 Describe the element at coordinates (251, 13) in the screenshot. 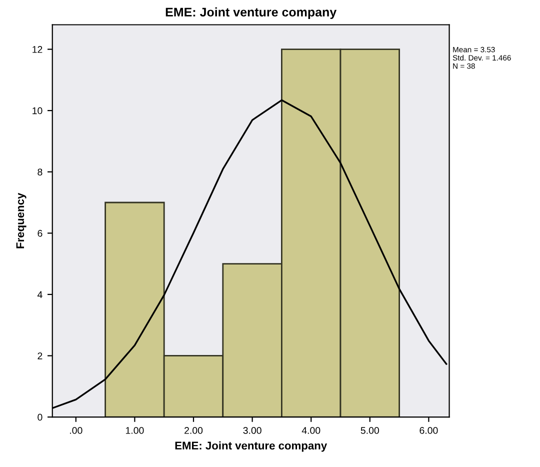

I see `chart-title: EME: Joint venture company` at that location.